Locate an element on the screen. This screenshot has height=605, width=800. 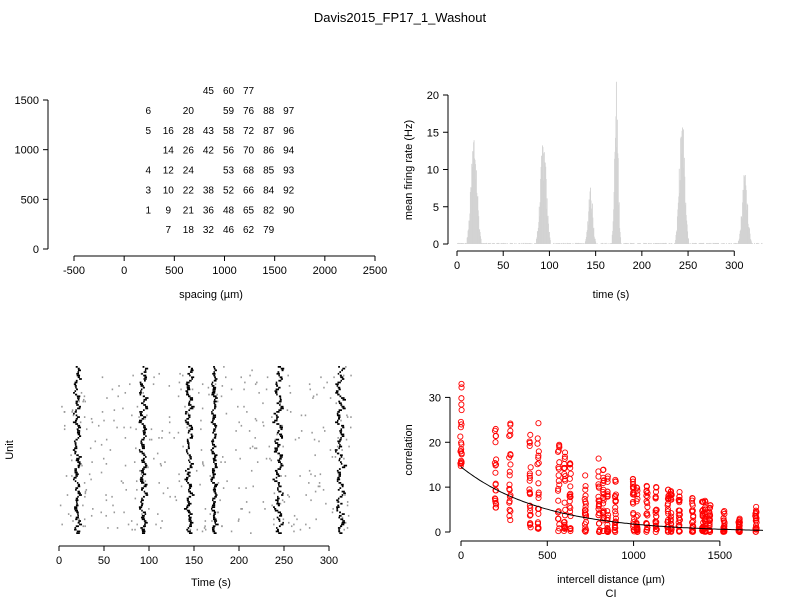
corr-x-tick-label: 1000 is located at coordinates (633, 556).